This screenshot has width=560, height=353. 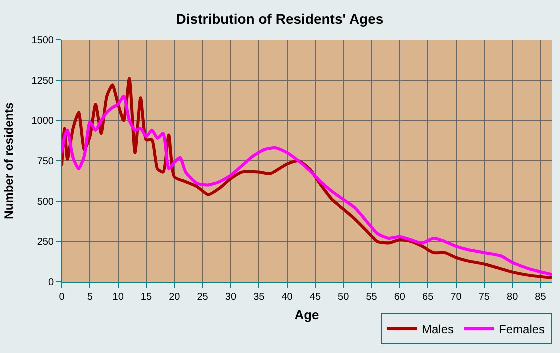 What do you see at coordinates (45, 242) in the screenshot?
I see `y-tick-label: 250` at bounding box center [45, 242].